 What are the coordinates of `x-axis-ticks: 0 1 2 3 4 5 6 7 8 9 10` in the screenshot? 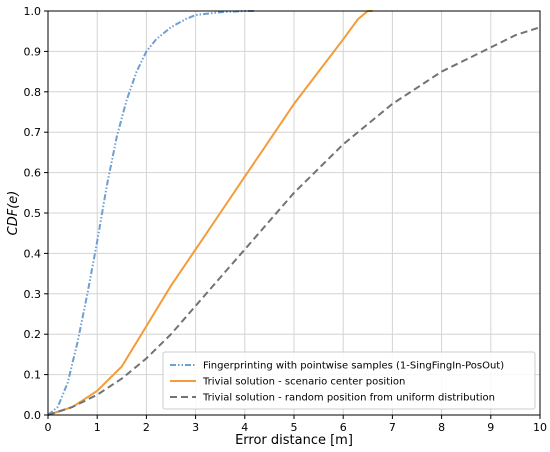 It's located at (296, 424).